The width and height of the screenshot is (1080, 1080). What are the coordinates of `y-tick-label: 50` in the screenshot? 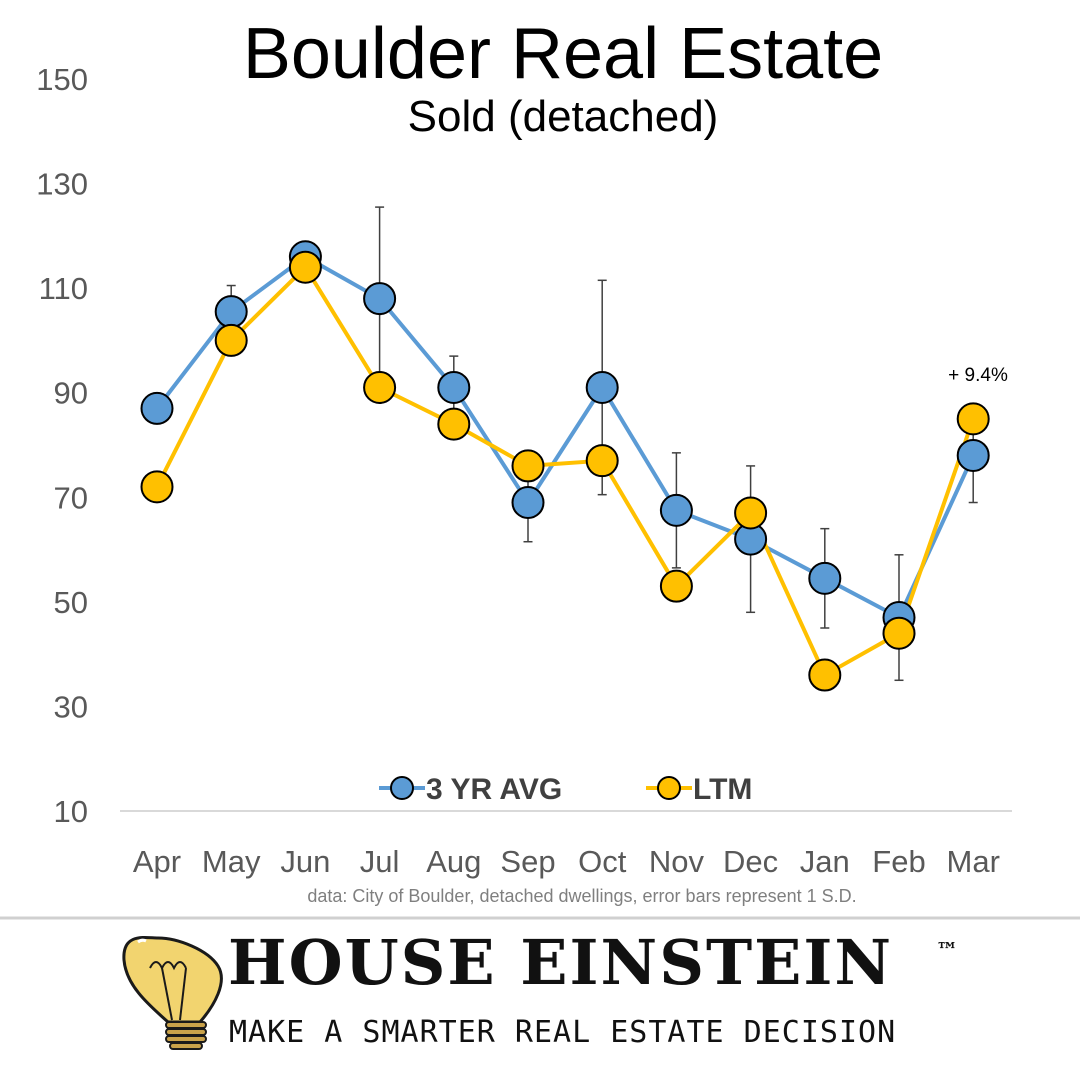 It's located at (71, 602).